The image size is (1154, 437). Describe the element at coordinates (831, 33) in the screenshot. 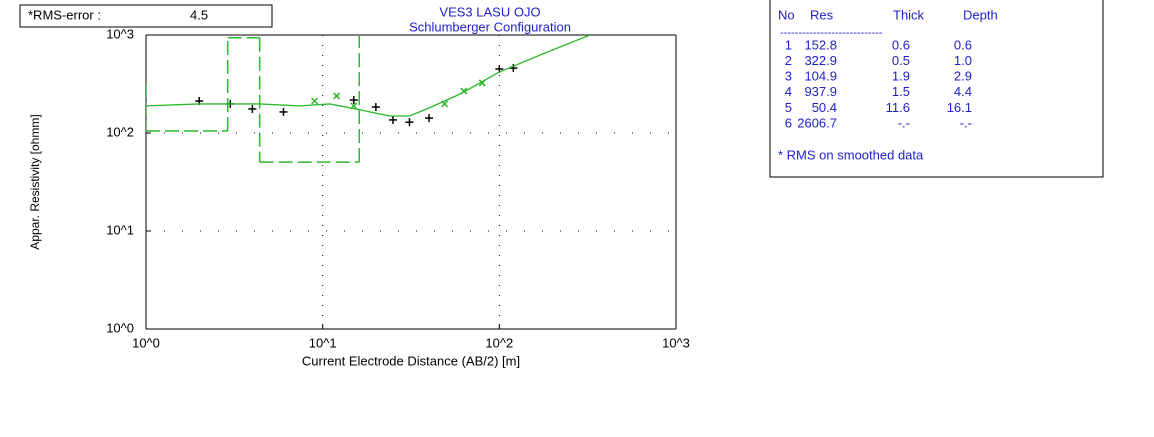

I see `table-rule: ----------------------------` at that location.